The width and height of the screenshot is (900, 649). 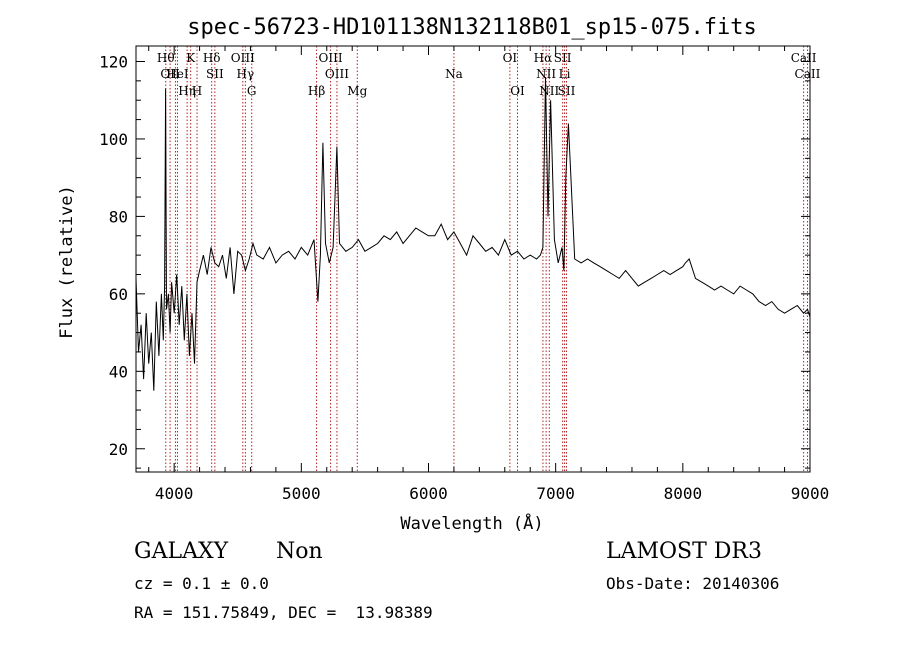 I want to click on line-marker-label: Li, so click(x=565, y=74).